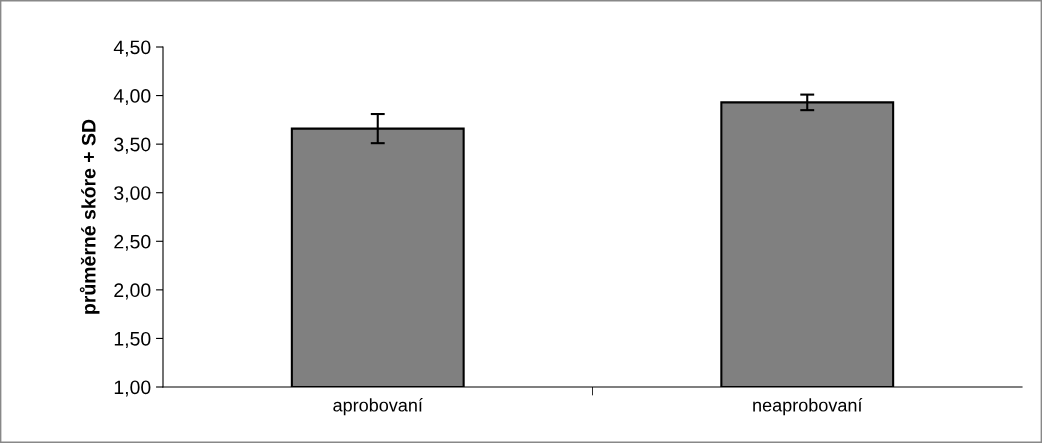 The height and width of the screenshot is (443, 1042). Describe the element at coordinates (132, 97) in the screenshot. I see `y-tick-label: 4,00` at that location.